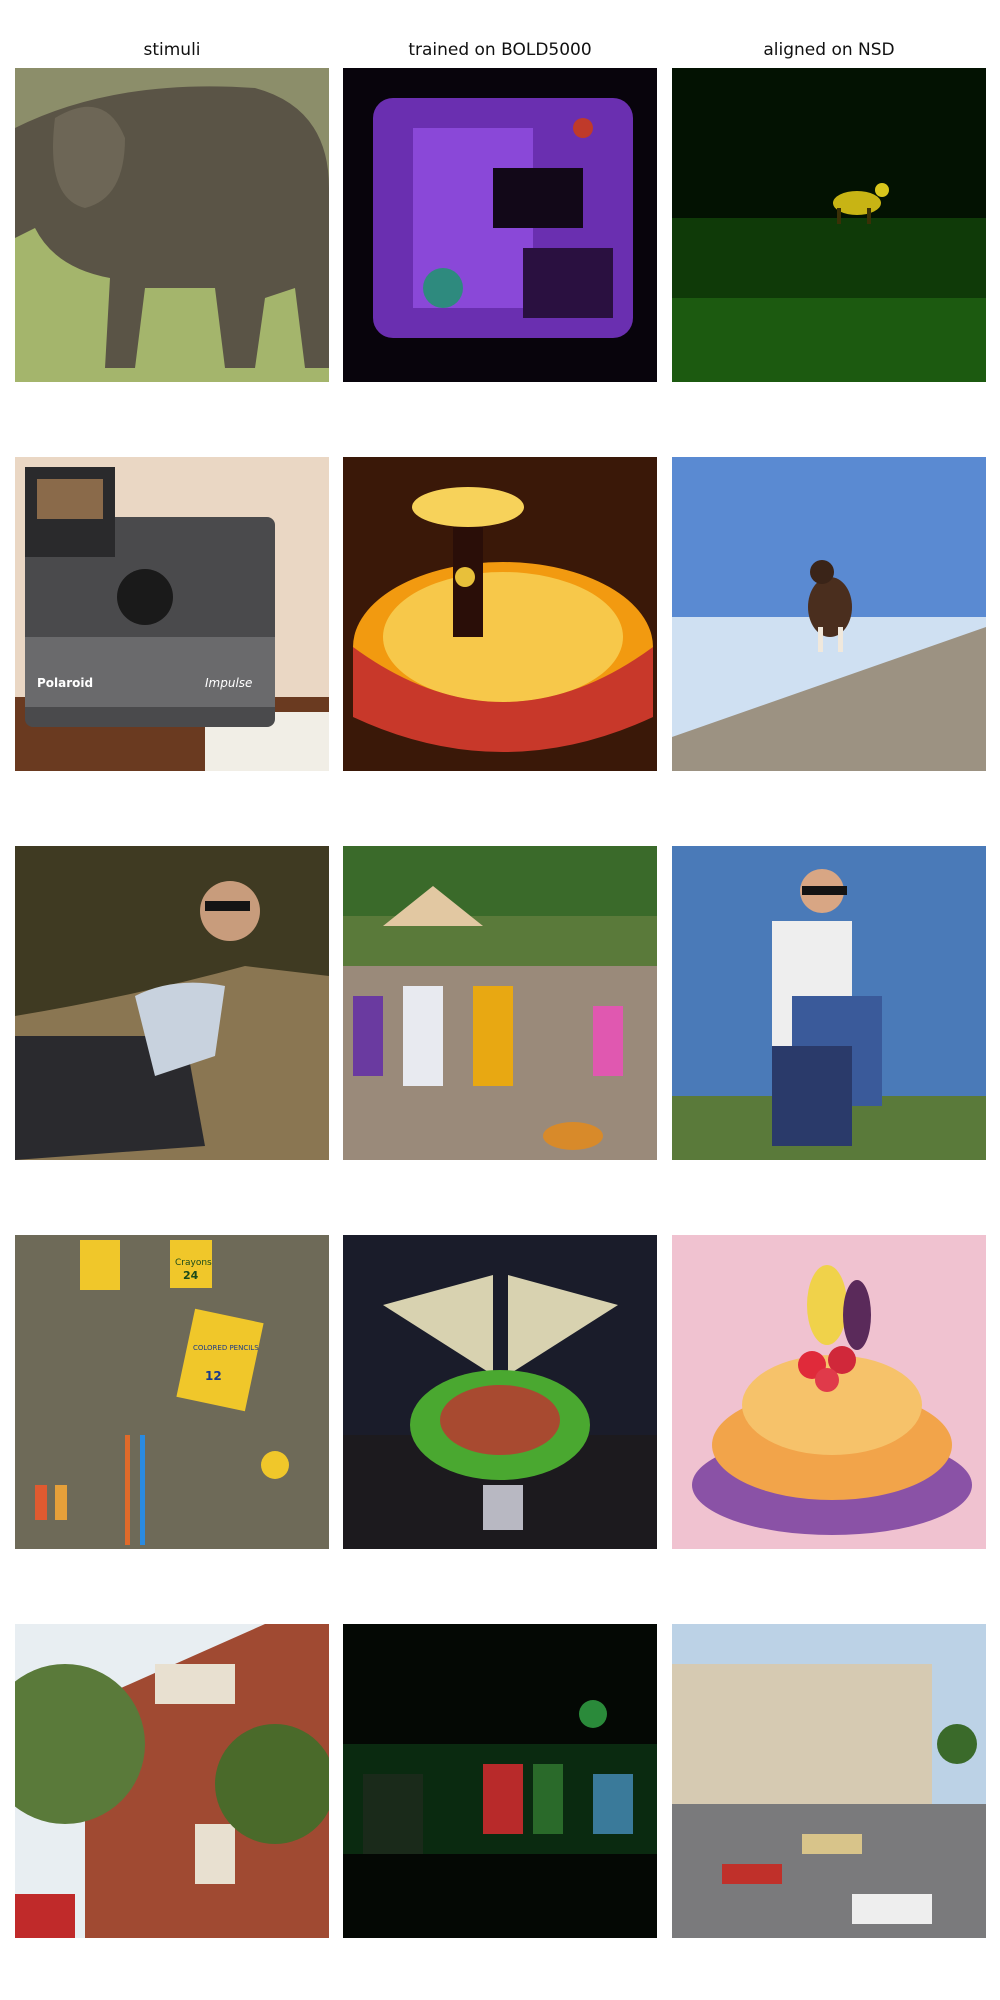 Image resolution: width=1000 pixels, height=2000 pixels. What do you see at coordinates (500, 614) in the screenshot?
I see `reconstruction-bold5000-glowing-table` at bounding box center [500, 614].